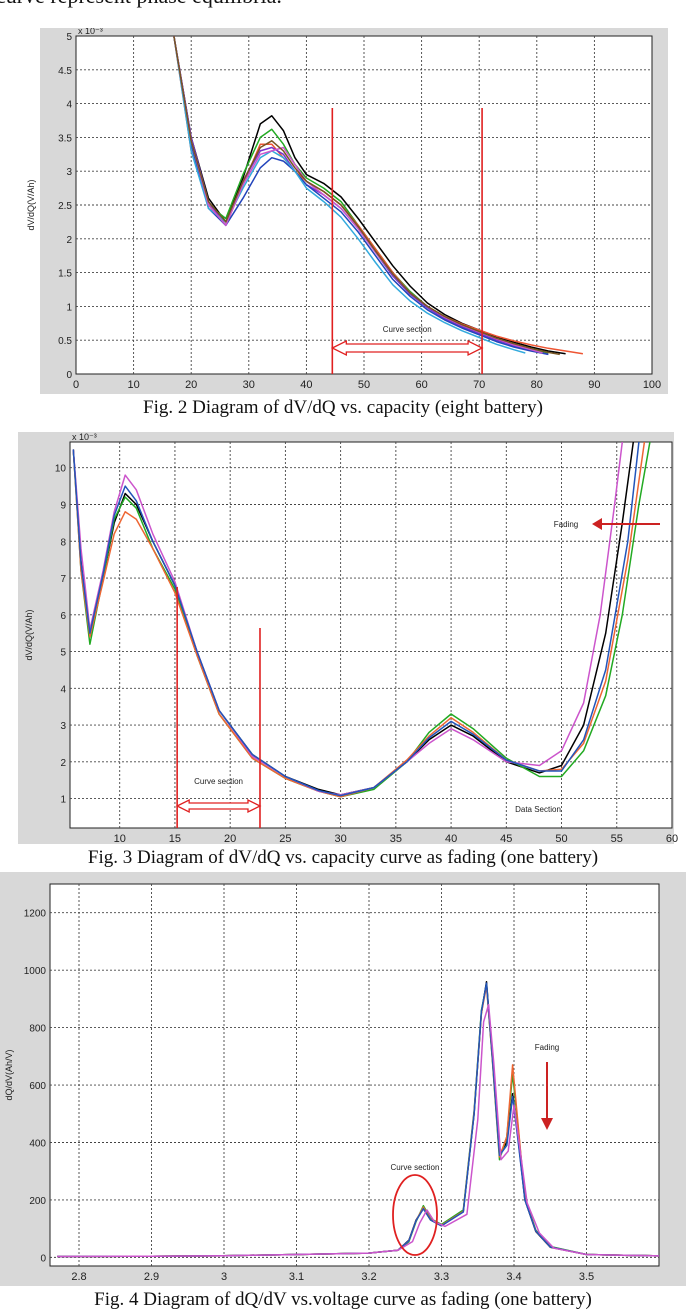 Image resolution: width=686 pixels, height=1314 pixels. What do you see at coordinates (63, 579) in the screenshot?
I see `y-tick-label: 7` at bounding box center [63, 579].